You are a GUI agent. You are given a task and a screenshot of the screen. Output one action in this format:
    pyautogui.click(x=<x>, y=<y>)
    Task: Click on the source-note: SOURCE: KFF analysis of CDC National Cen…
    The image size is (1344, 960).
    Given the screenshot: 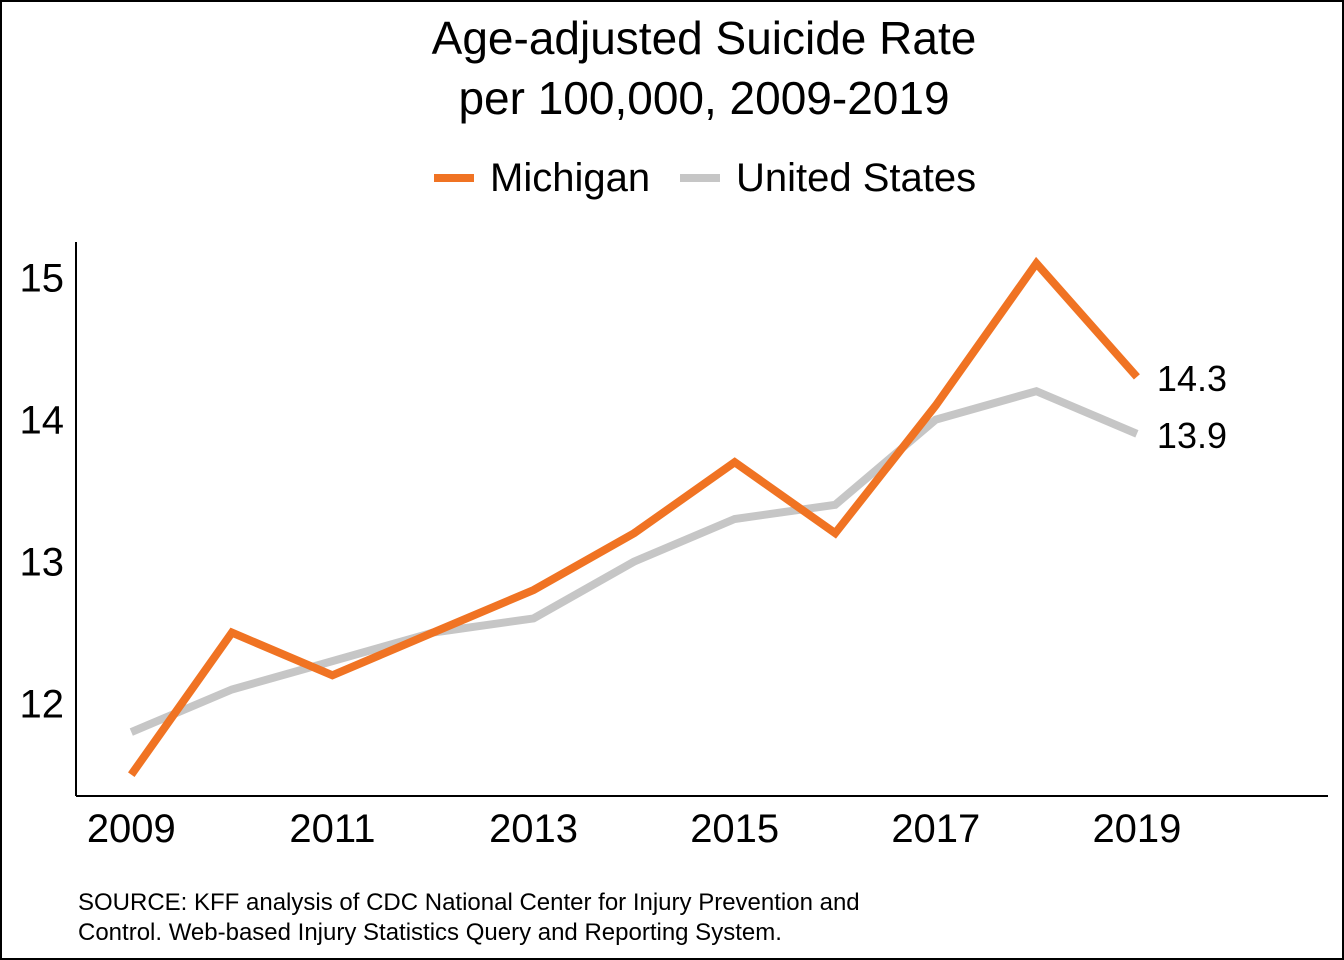 What is the action you would take?
    pyautogui.click(x=469, y=917)
    